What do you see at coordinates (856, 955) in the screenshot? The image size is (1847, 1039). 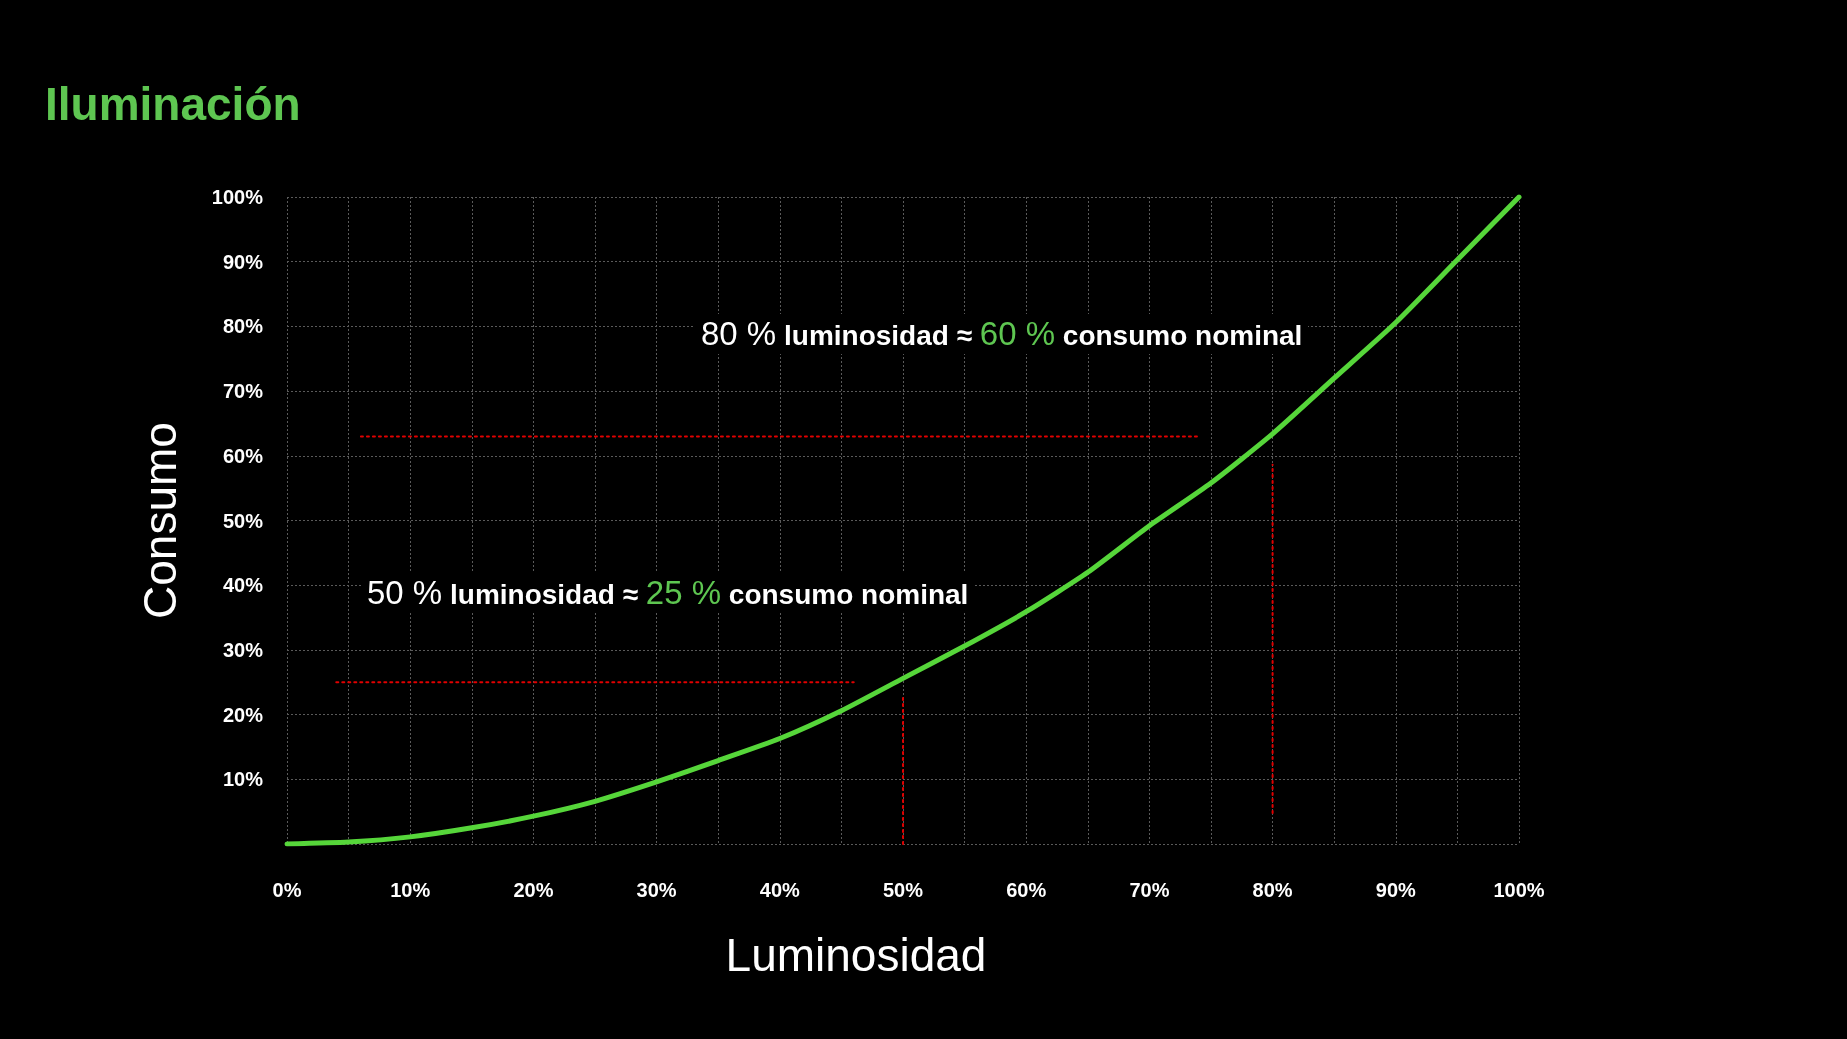 I see `x-axis-title: Luminosidad` at bounding box center [856, 955].